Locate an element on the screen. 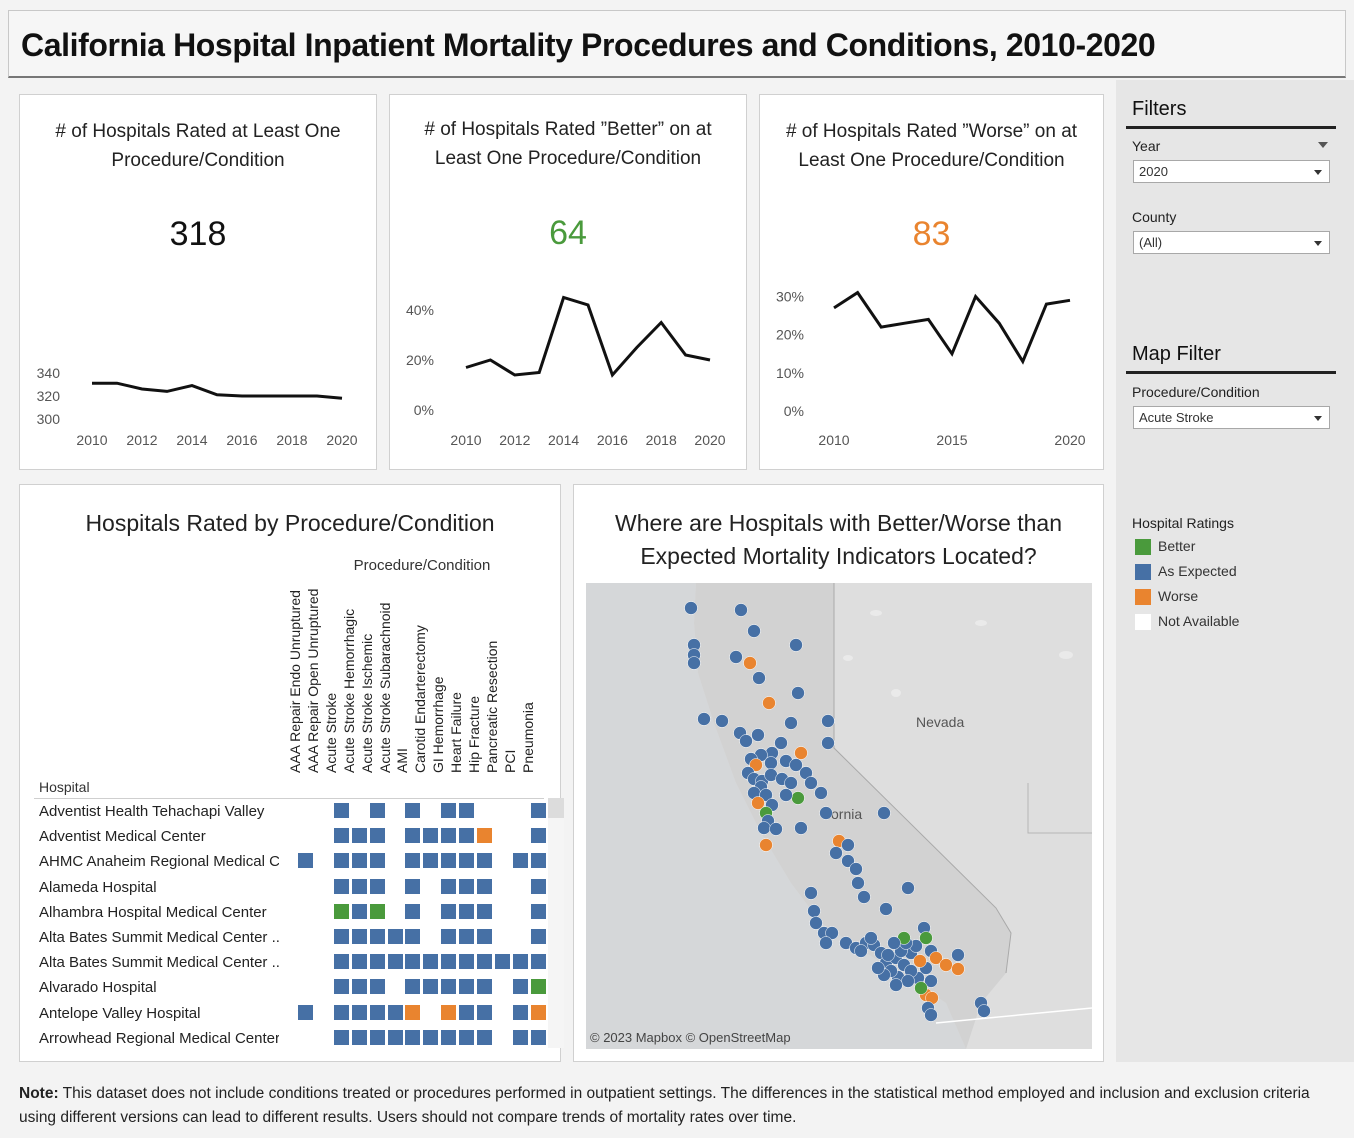 The width and height of the screenshot is (1354, 1138). kpi-sparkline-chart: 2010 2012 2014 2016 2018 2020 300 320 340 is located at coordinates (199, 283).